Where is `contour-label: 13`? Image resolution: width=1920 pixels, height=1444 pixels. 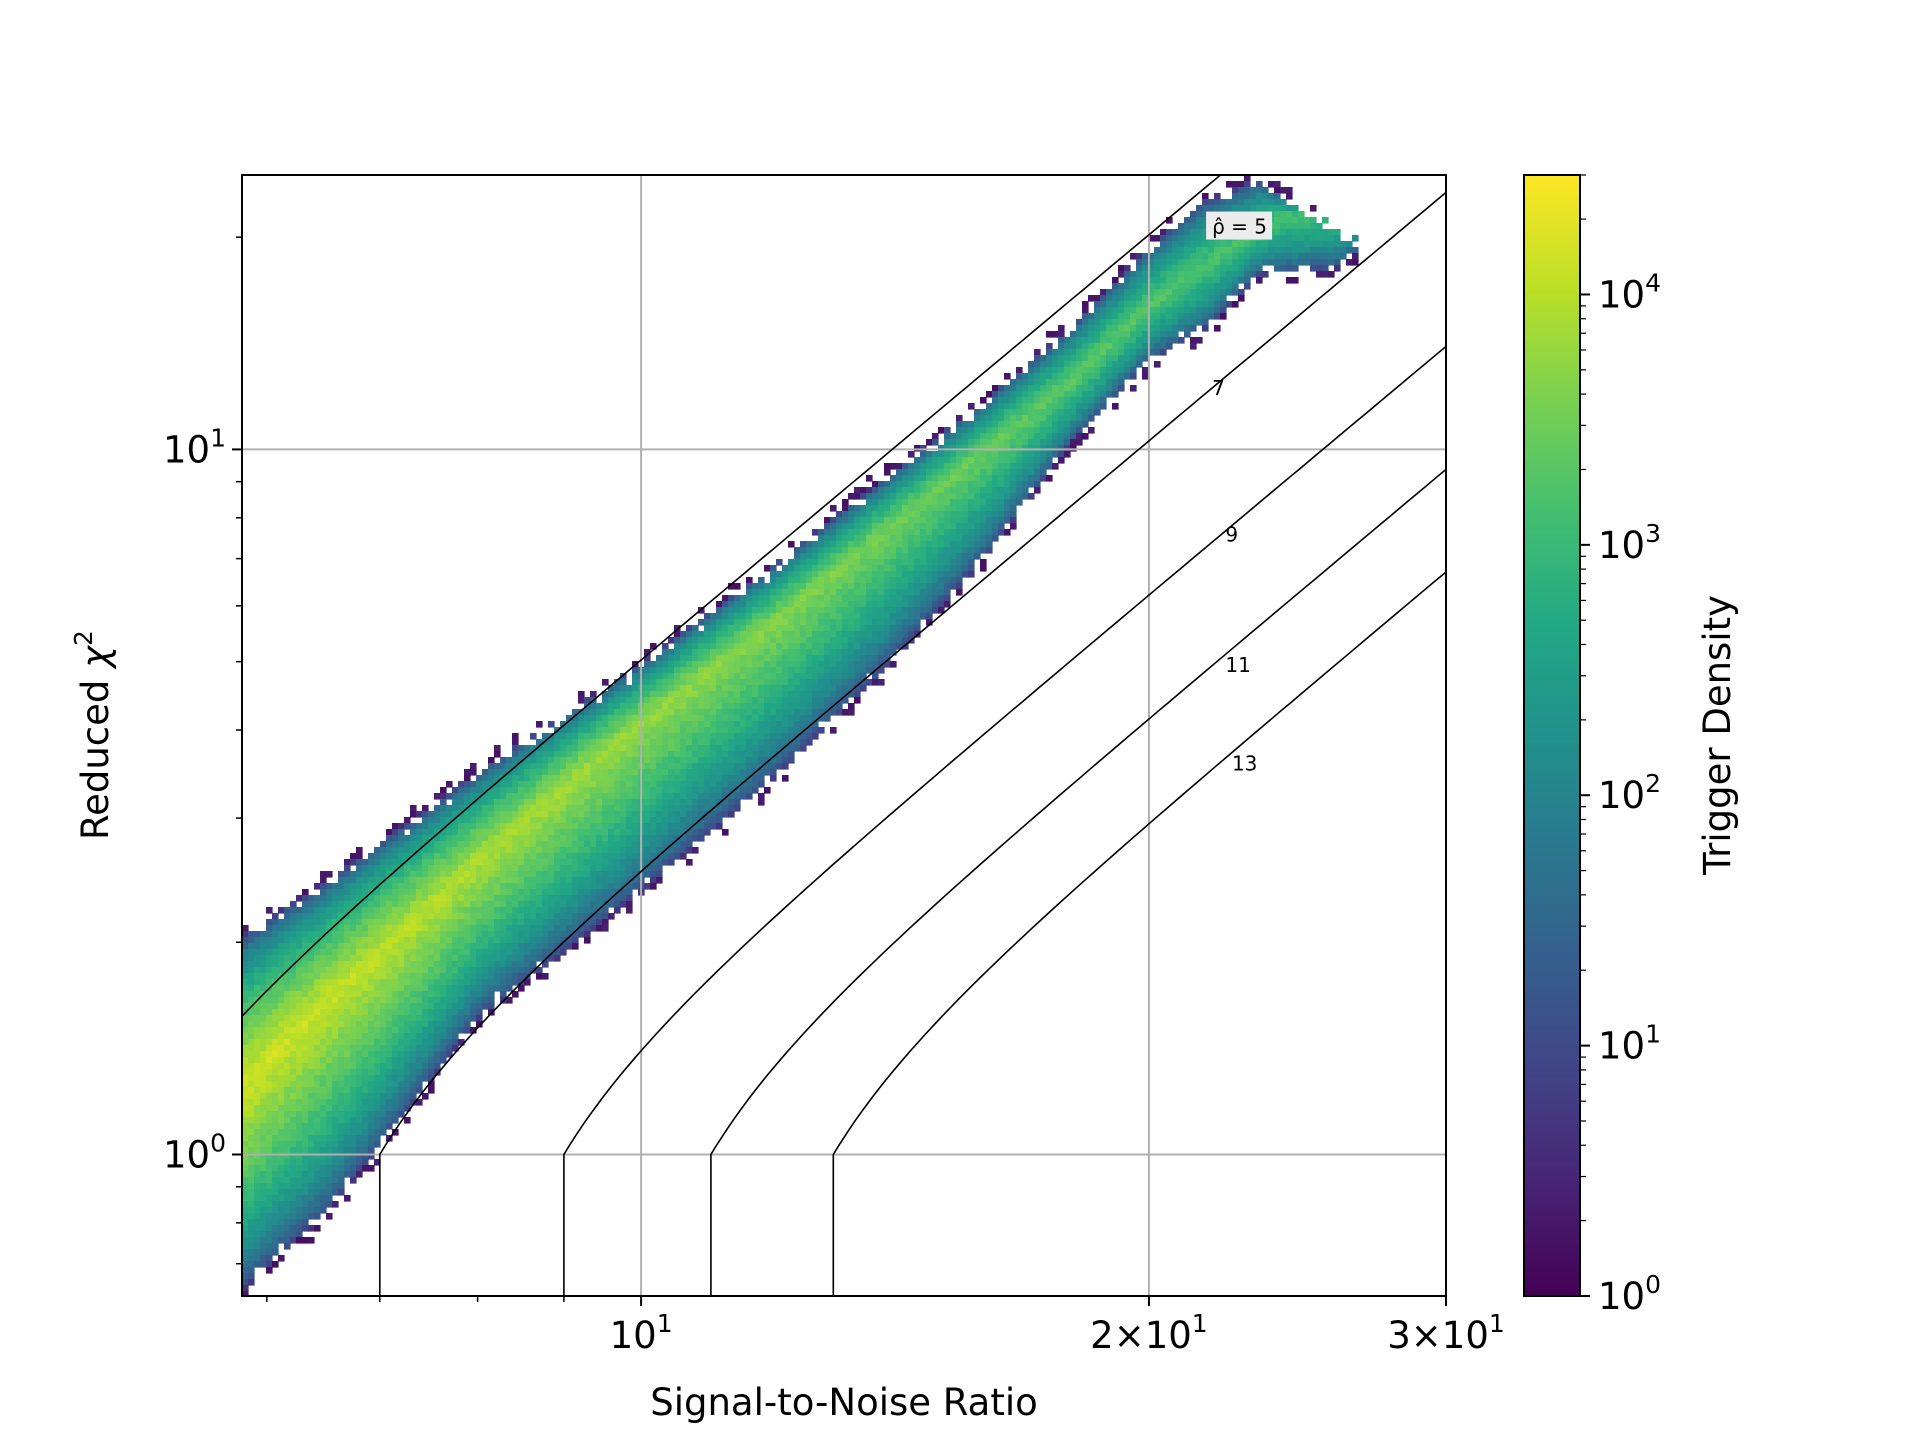
contour-label: 13 is located at coordinates (1244, 764).